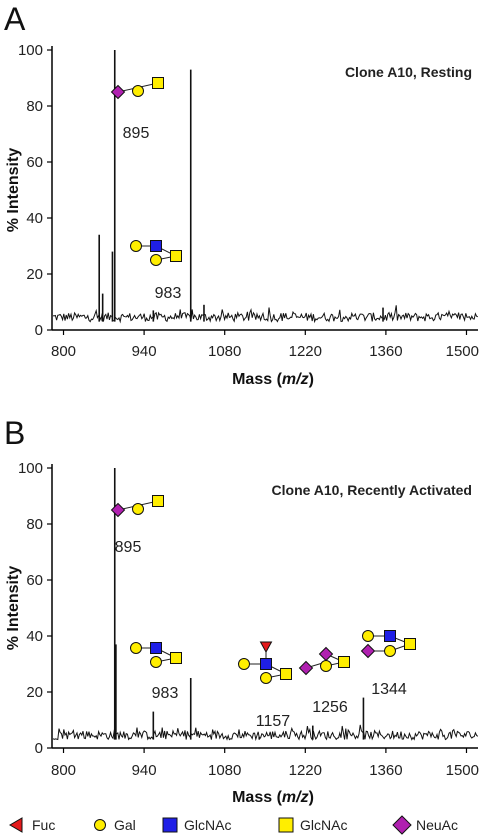 This screenshot has width=480, height=840. What do you see at coordinates (39, 748) in the screenshot?
I see `y-tick-label: 0` at bounding box center [39, 748].